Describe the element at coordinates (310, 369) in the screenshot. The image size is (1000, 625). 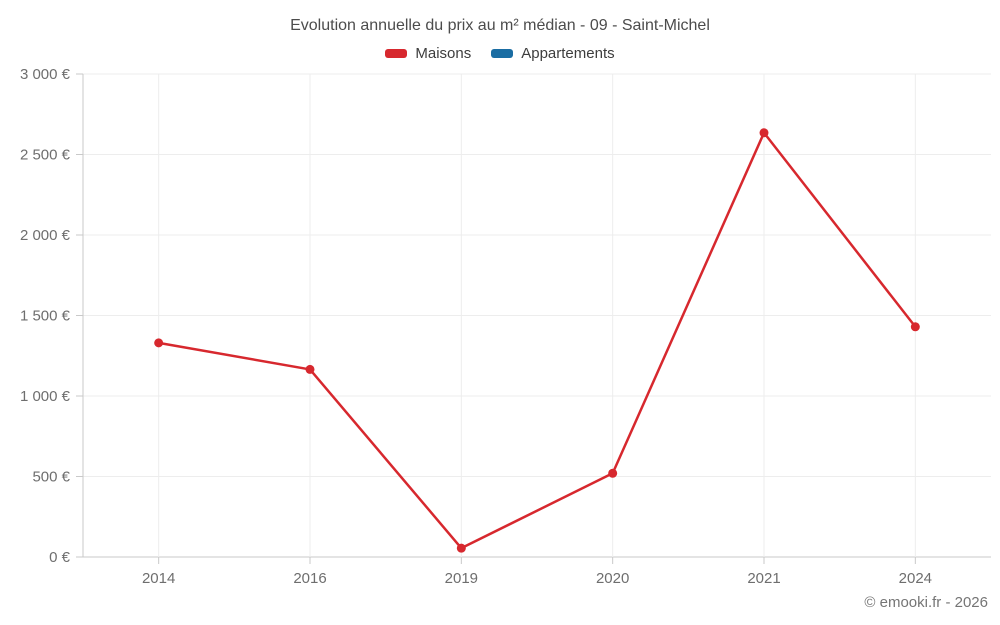
I see `data-point-maisons-2016` at that location.